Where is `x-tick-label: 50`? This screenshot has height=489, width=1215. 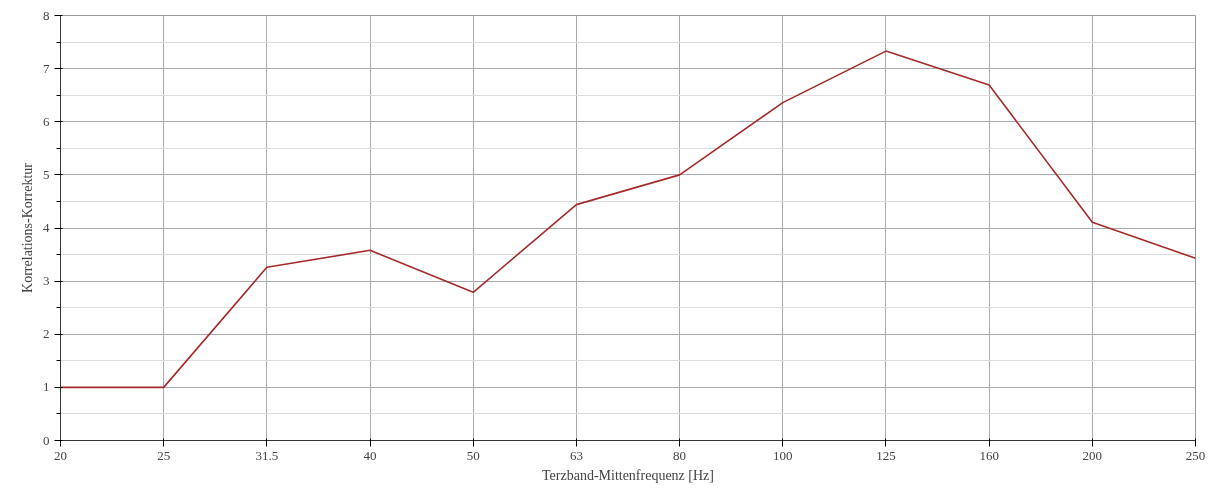
x-tick-label: 50 is located at coordinates (473, 455).